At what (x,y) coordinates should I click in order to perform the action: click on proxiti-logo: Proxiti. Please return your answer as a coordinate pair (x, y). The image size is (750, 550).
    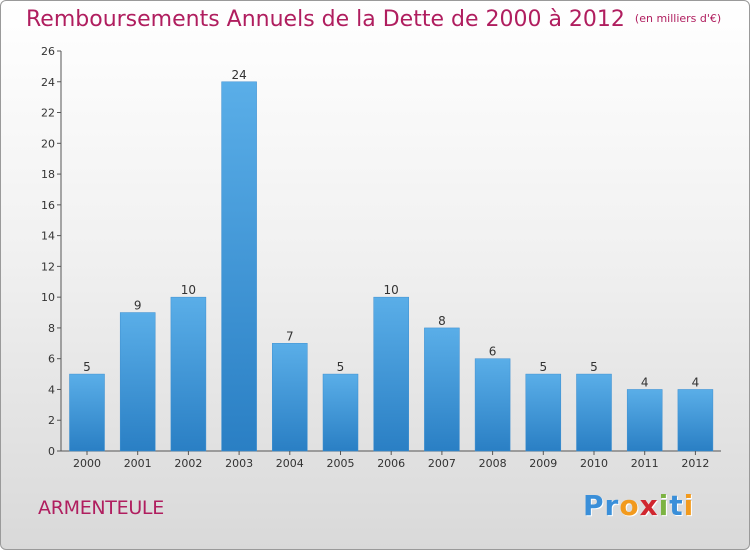
    Looking at the image, I should click on (638, 505).